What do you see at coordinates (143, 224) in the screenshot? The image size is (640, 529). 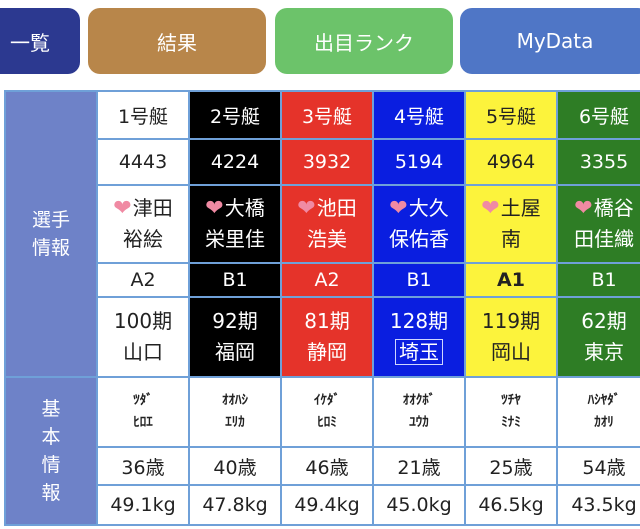 I see `boat-1-name: ❤津田 裕絵` at bounding box center [143, 224].